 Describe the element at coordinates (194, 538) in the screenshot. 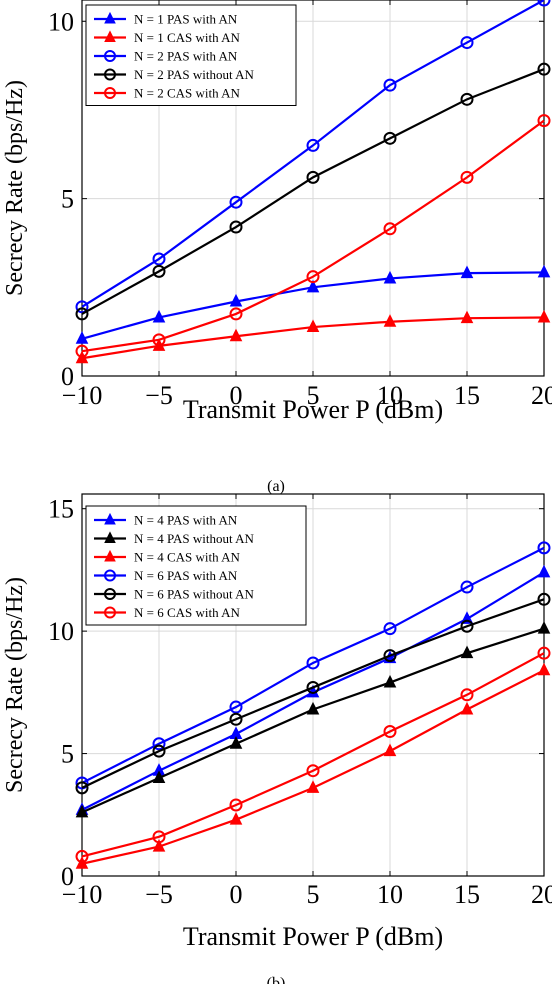

I see `legend-label: N = 4 PAS without AN` at that location.